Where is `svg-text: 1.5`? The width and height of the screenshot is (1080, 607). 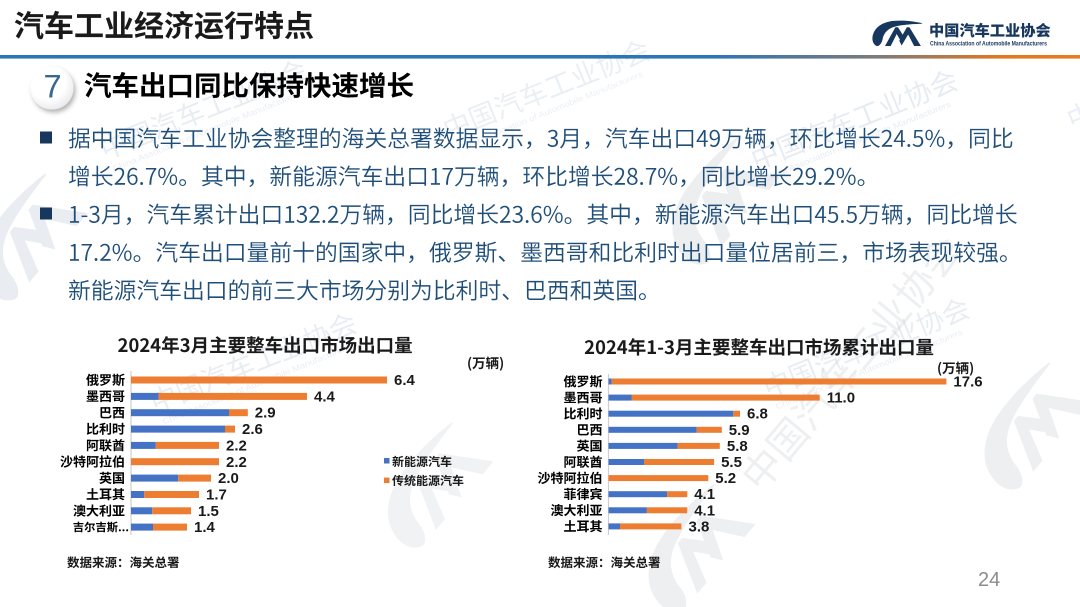
svg-text: 1.5 is located at coordinates (208, 511).